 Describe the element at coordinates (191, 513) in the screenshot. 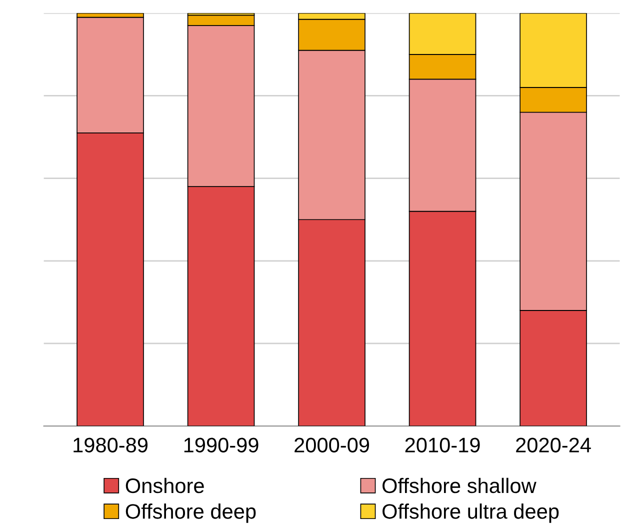

I see `legend-label: Offshore deep` at that location.